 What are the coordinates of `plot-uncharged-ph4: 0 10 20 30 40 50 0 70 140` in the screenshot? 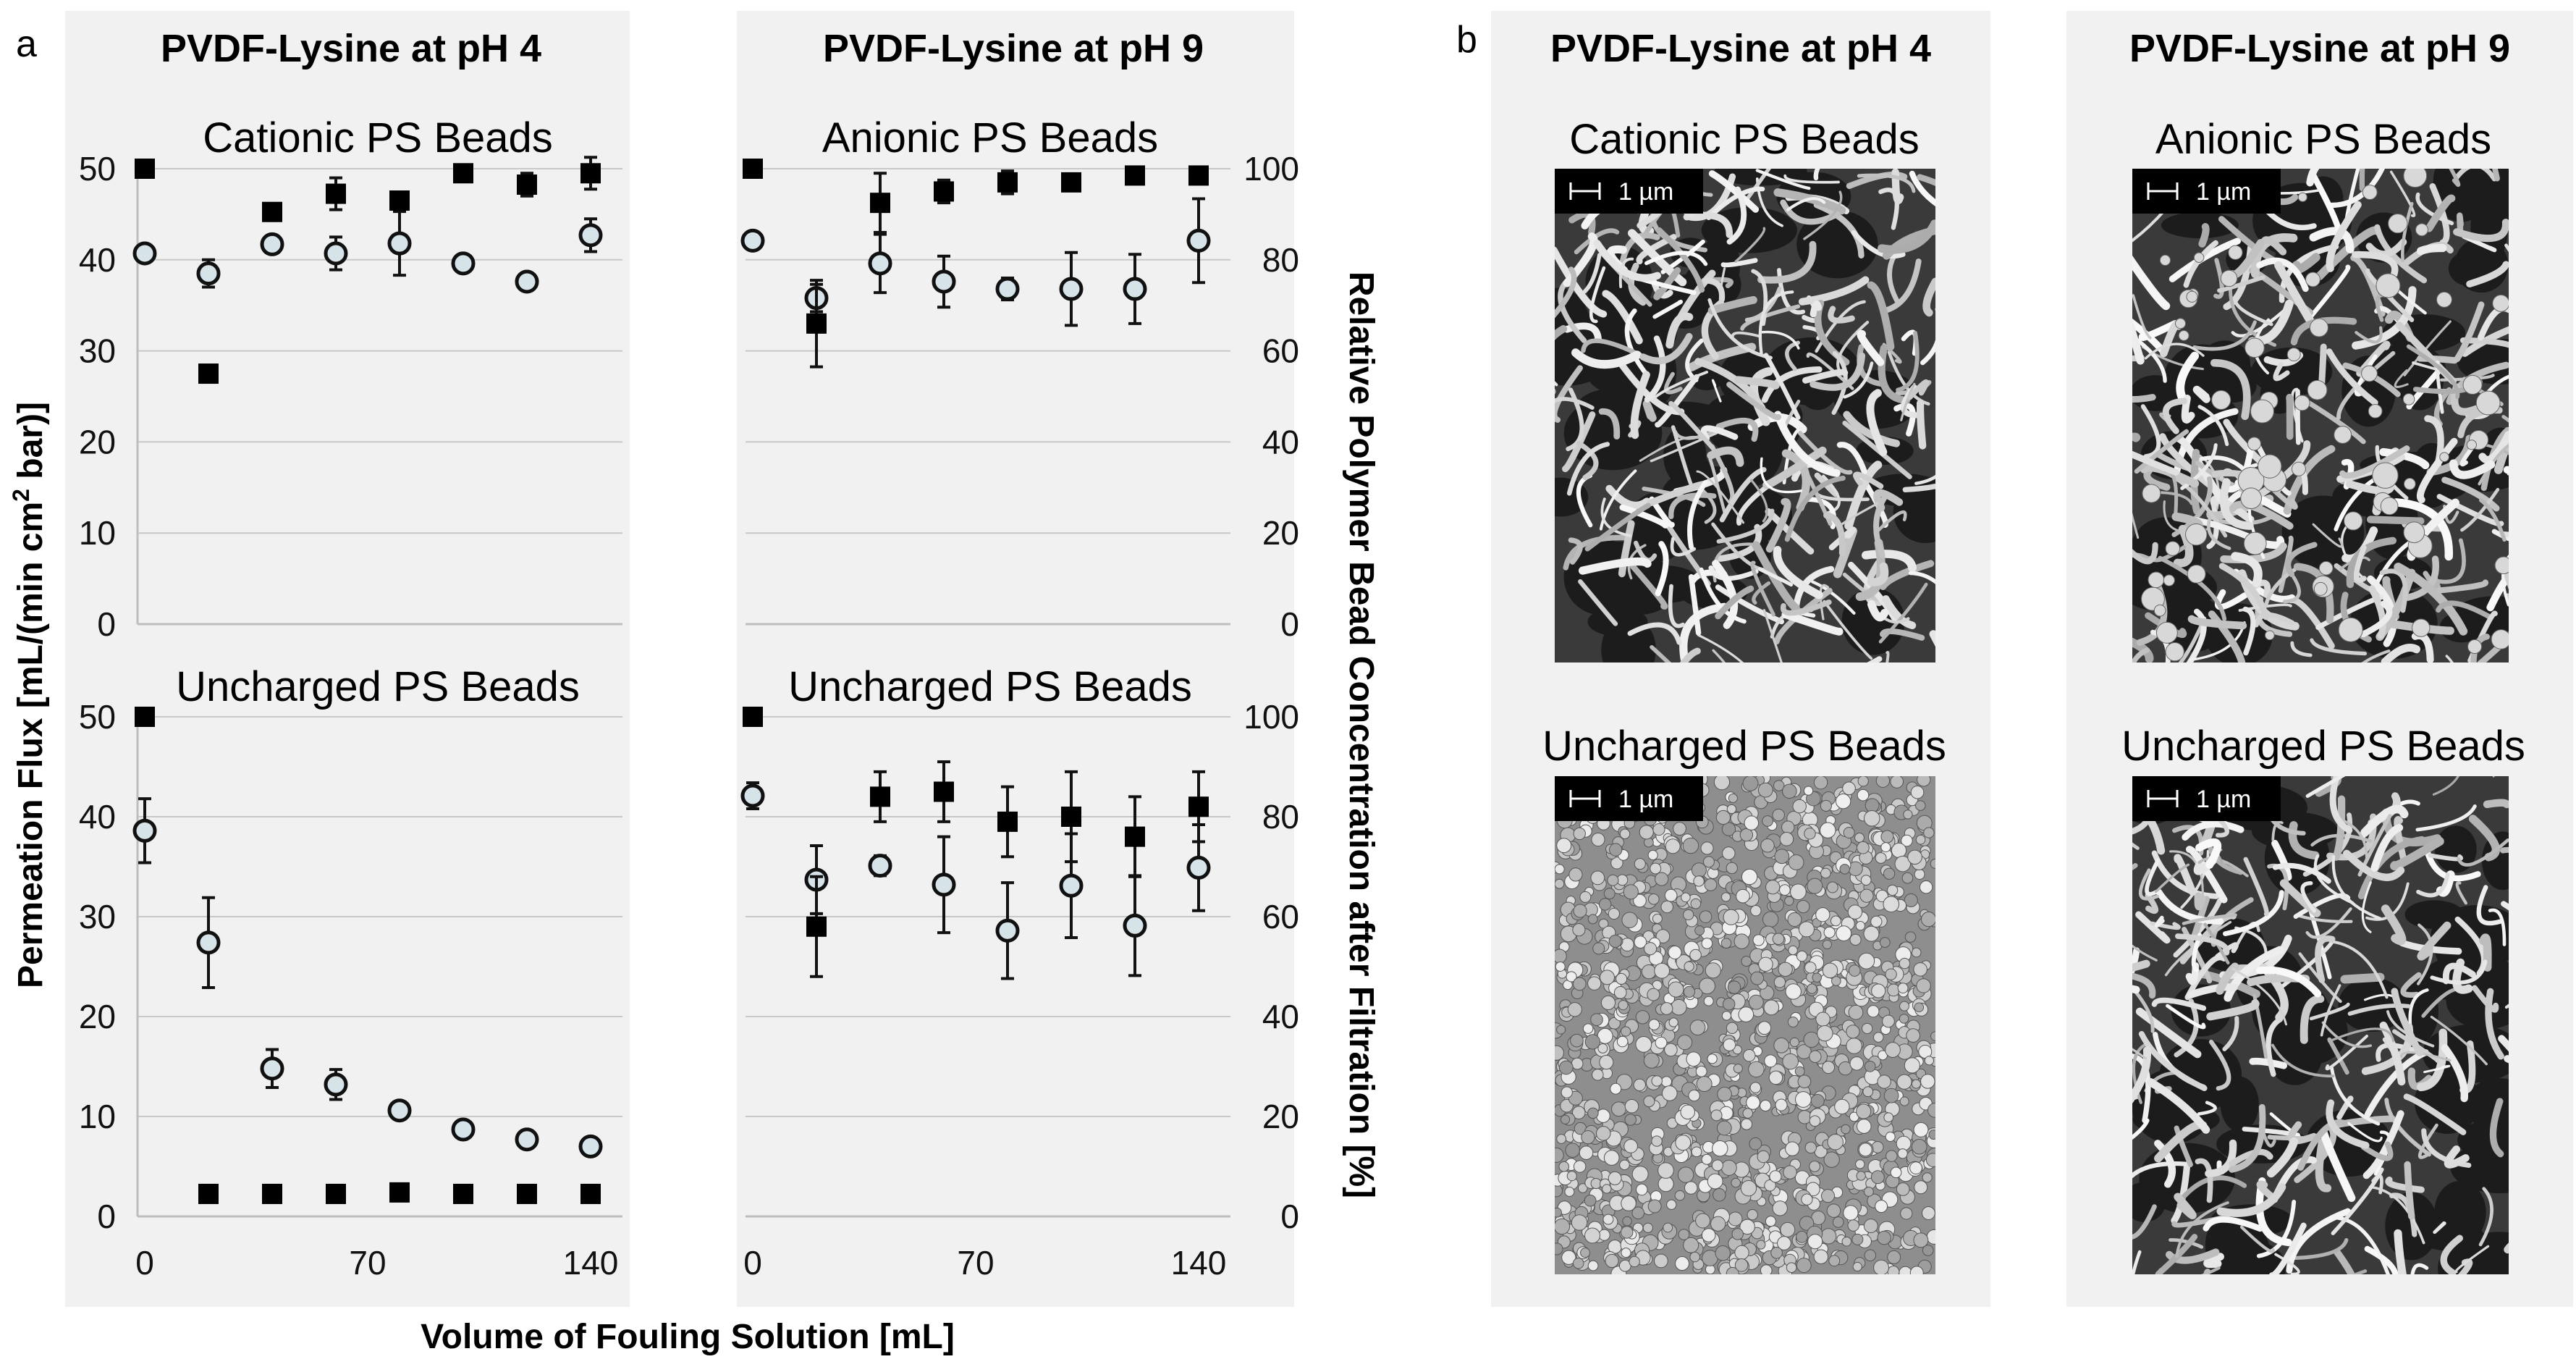 It's located at (350, 990).